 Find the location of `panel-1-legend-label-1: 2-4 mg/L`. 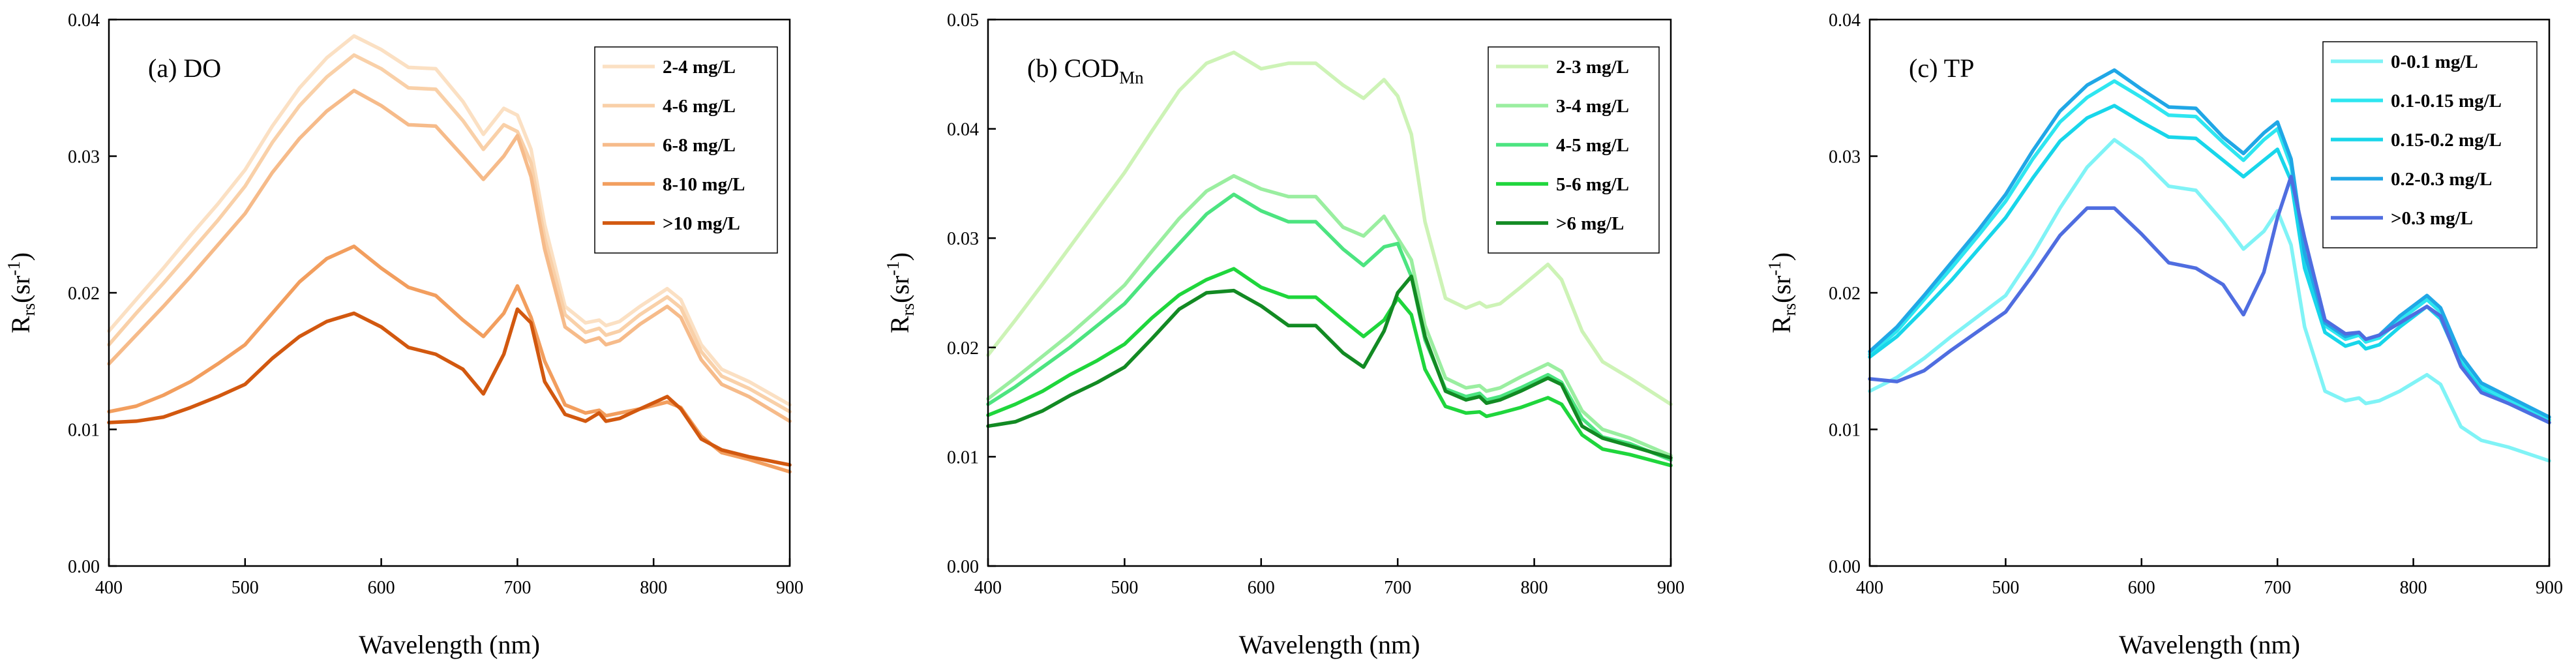

panel-1-legend-label-1: 2-4 mg/L is located at coordinates (699, 67).